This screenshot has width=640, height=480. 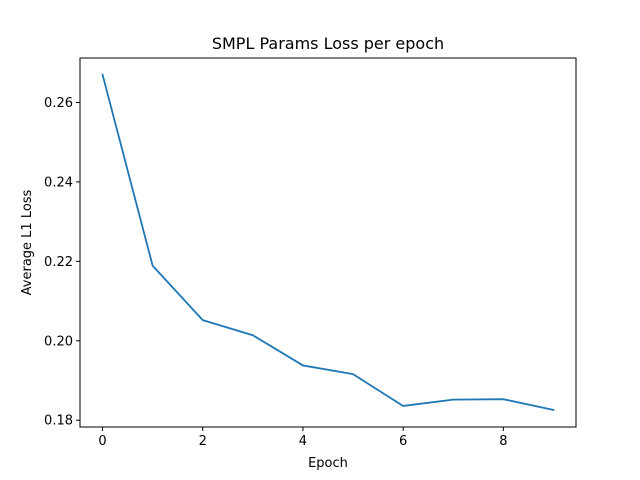 What do you see at coordinates (328, 463) in the screenshot?
I see `x-axis-label: Epoch` at bounding box center [328, 463].